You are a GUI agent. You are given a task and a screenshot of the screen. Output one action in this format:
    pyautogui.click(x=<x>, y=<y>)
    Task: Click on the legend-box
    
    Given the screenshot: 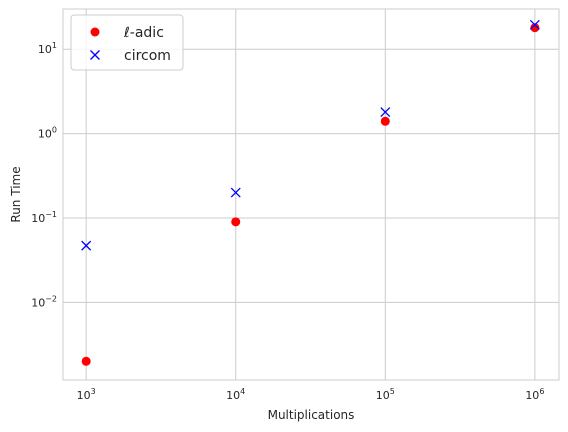 What is the action you would take?
    pyautogui.click(x=127, y=42)
    